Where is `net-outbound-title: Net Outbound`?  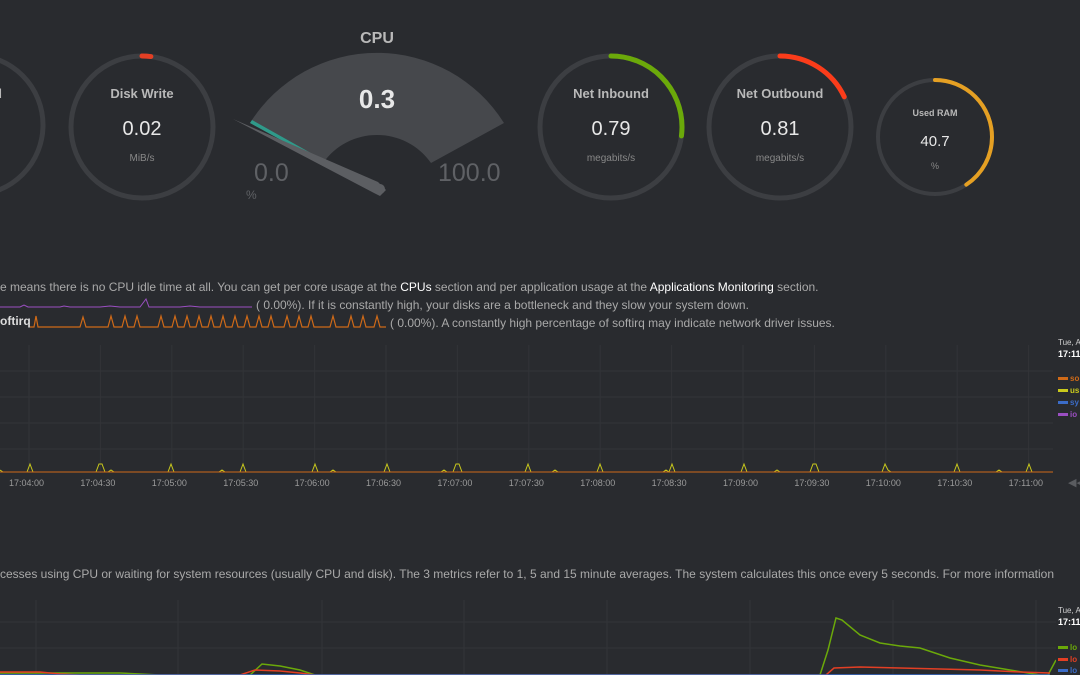
net-outbound-title: Net Outbound is located at coordinates (780, 93).